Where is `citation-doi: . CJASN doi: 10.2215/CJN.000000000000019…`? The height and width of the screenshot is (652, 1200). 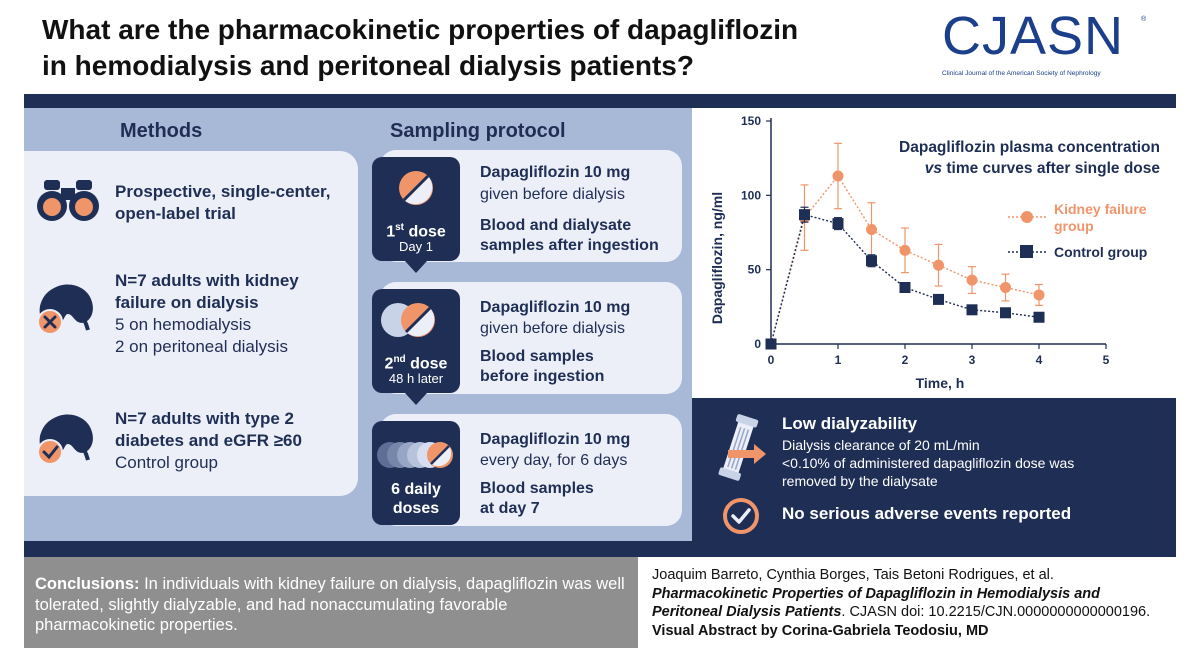 citation-doi: . CJASN doi: 10.2215/CJN.000000000000019… is located at coordinates (996, 612).